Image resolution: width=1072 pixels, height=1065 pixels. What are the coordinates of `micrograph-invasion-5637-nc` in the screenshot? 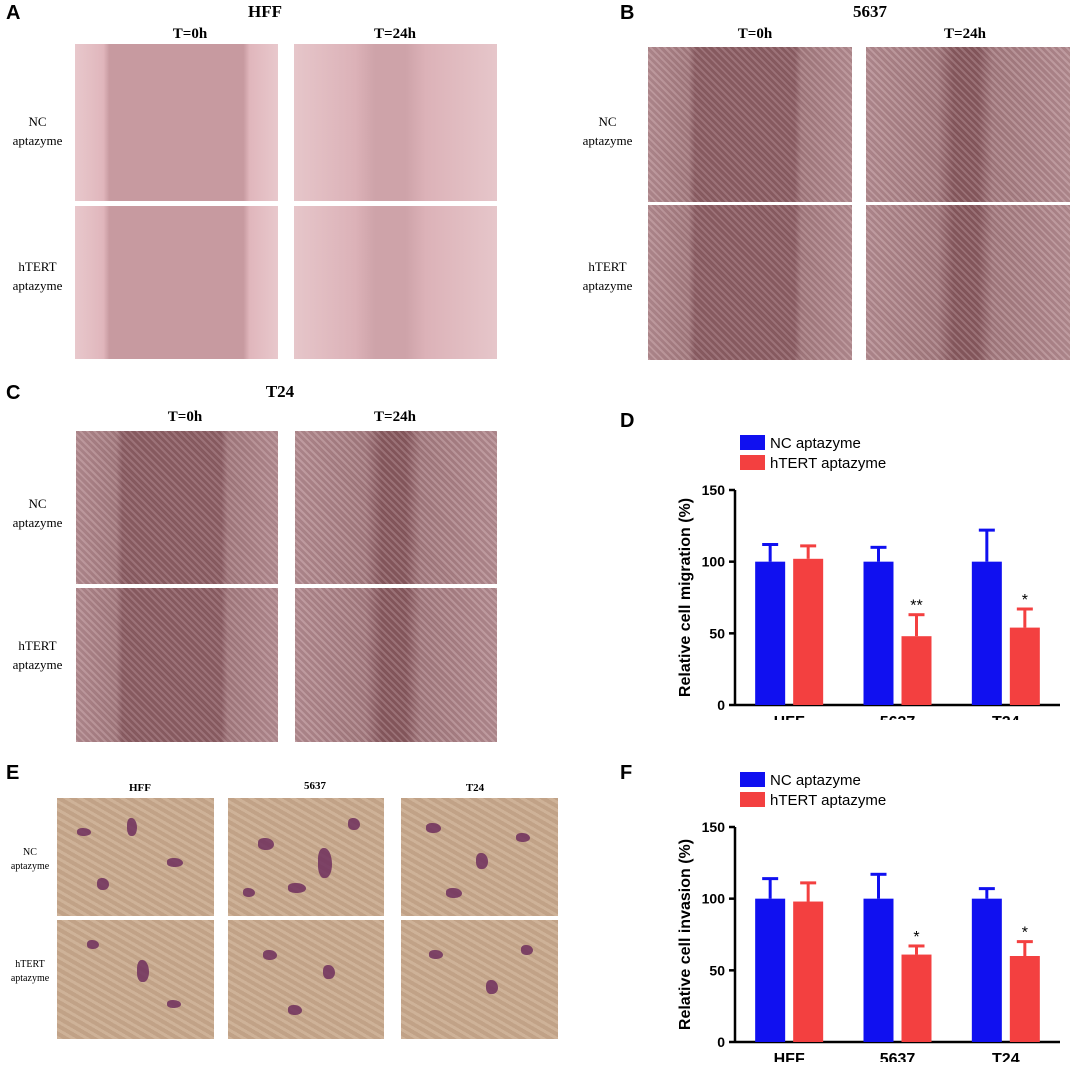 It's located at (306, 857).